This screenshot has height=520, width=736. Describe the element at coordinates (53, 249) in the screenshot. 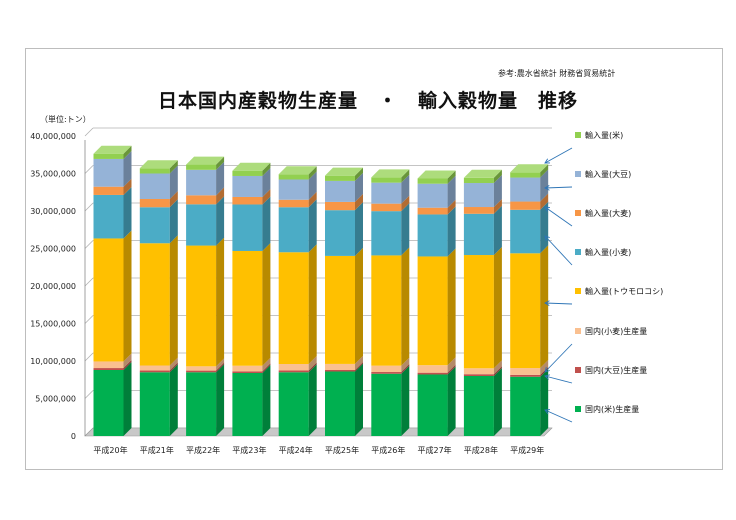

I see `y-tick-label: 25,000,000` at that location.